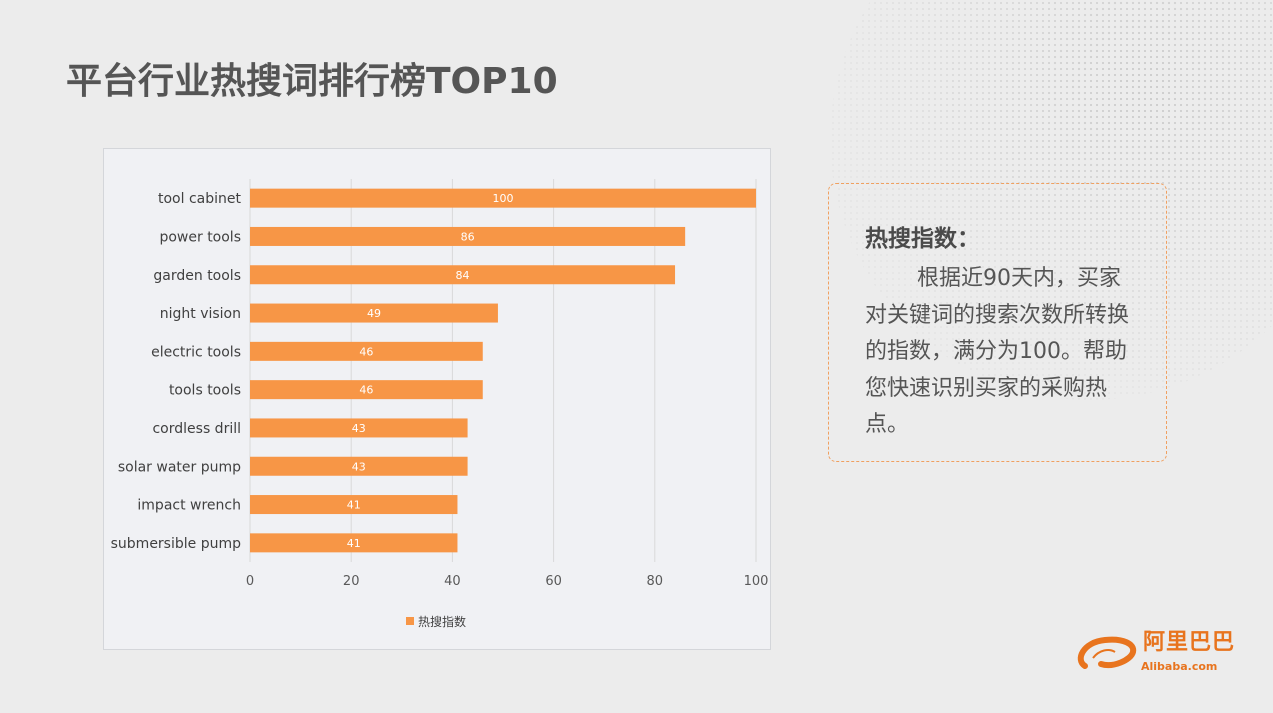  What do you see at coordinates (1189, 642) in the screenshot?
I see `logo-text-cn: 阿里巴巴` at bounding box center [1189, 642].